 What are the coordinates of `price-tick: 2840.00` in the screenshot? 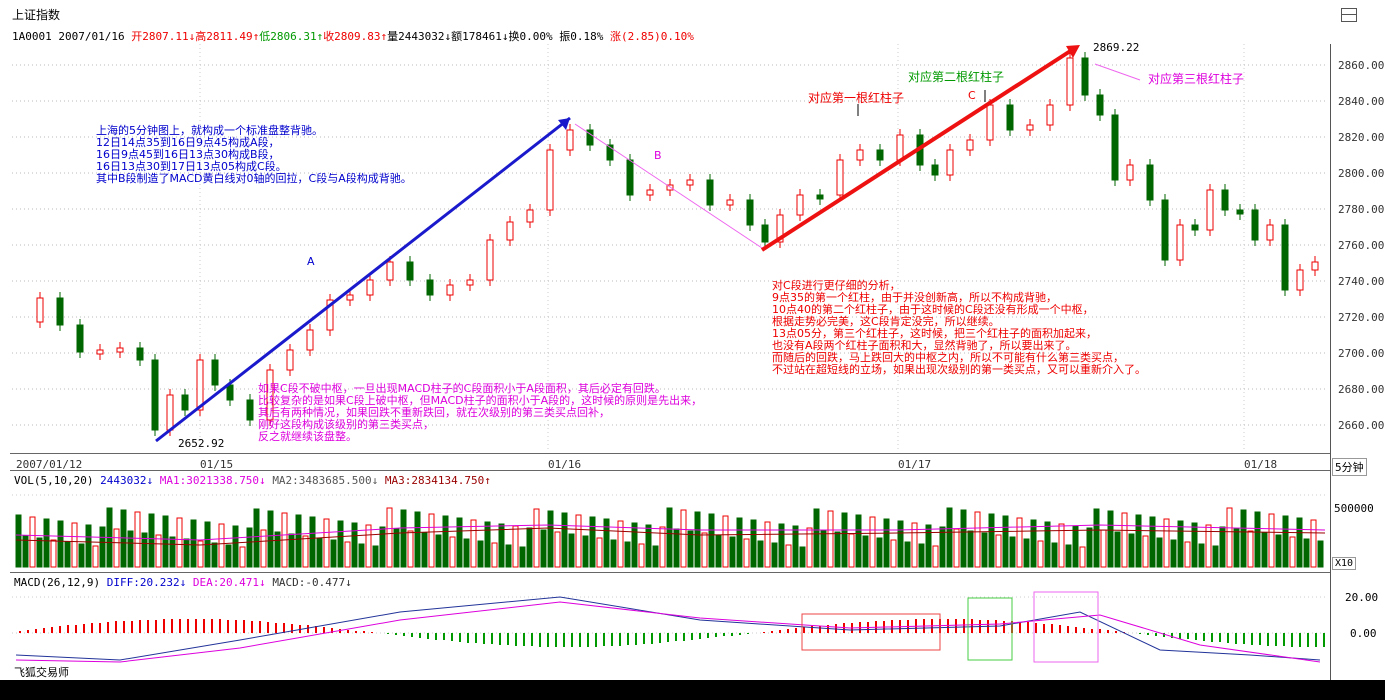 It's located at (1361, 101).